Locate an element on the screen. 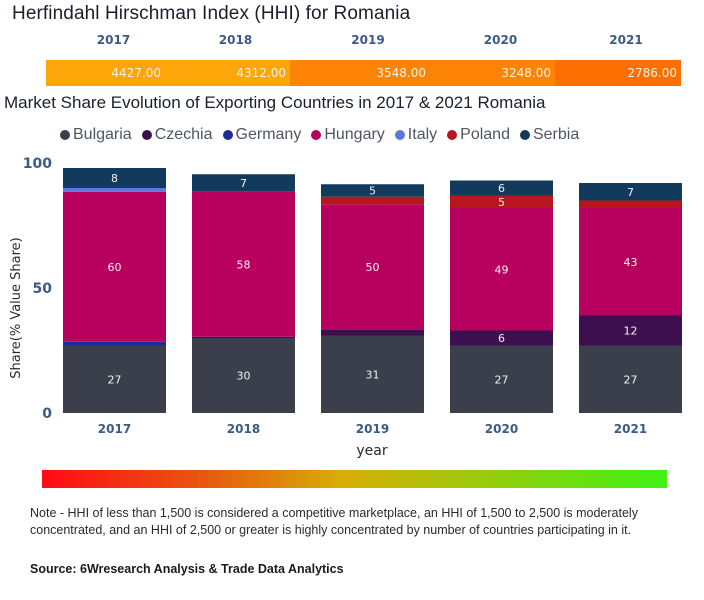  legend-item: Germany is located at coordinates (262, 135).